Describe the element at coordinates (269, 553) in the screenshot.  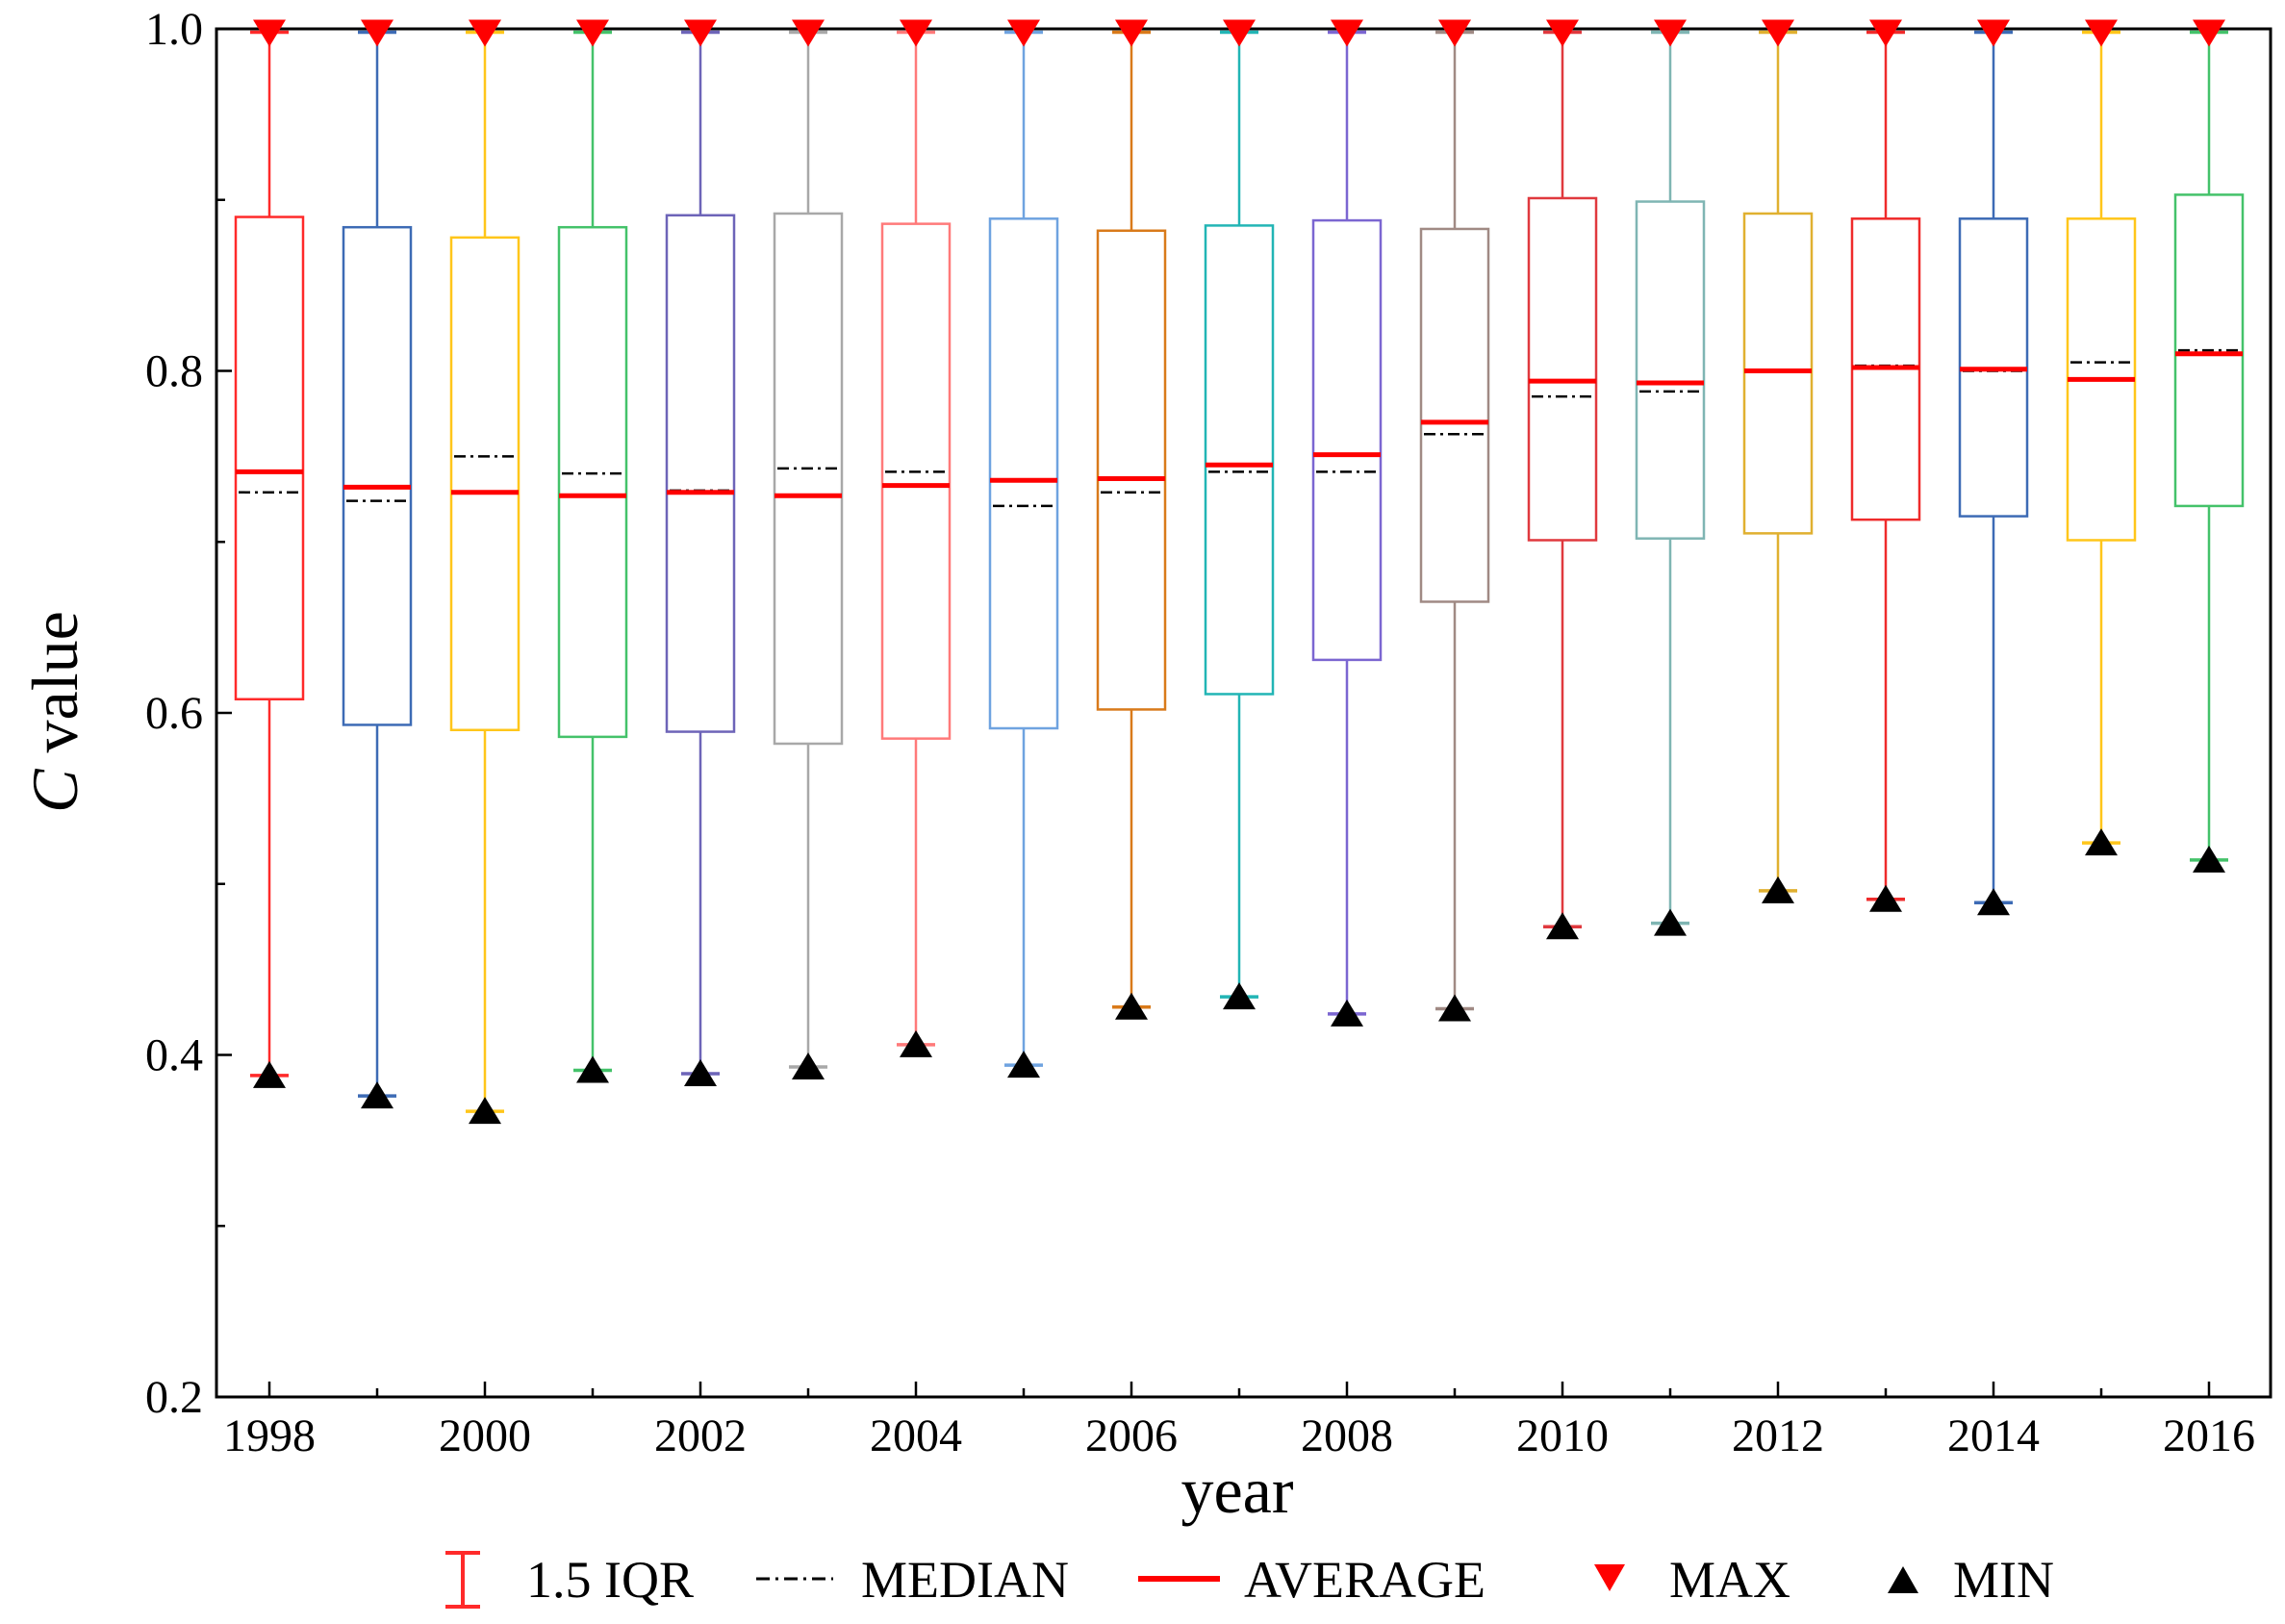
I see `box-1998` at that location.